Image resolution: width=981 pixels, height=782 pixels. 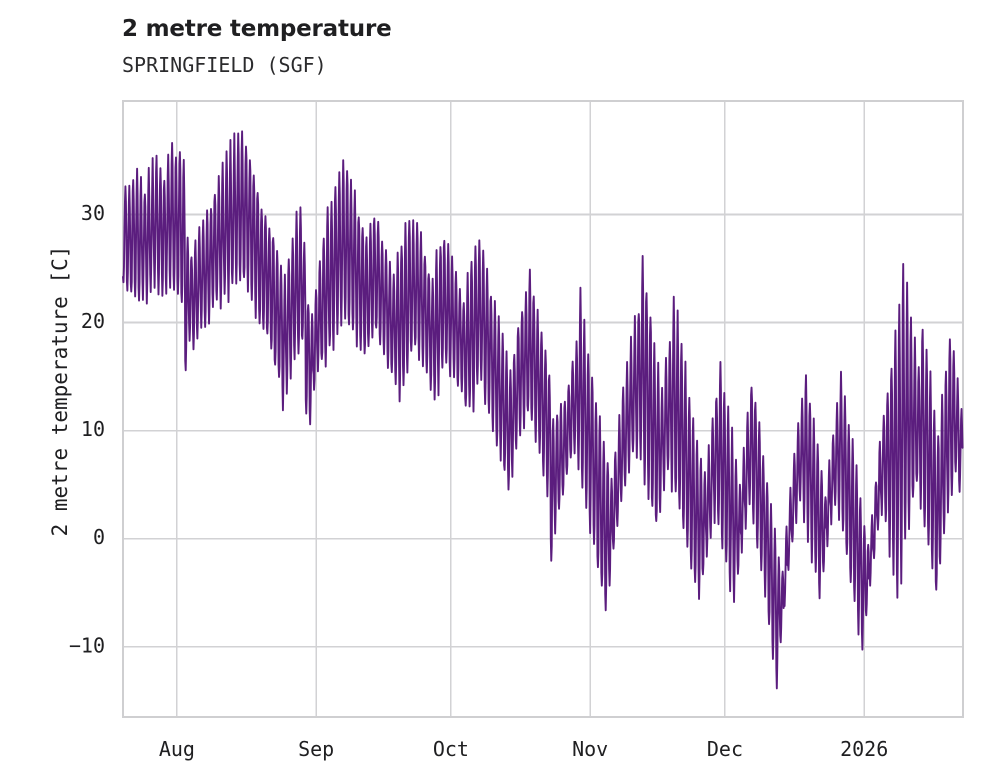 I want to click on y-tick-label: 20, so click(x=93, y=321).